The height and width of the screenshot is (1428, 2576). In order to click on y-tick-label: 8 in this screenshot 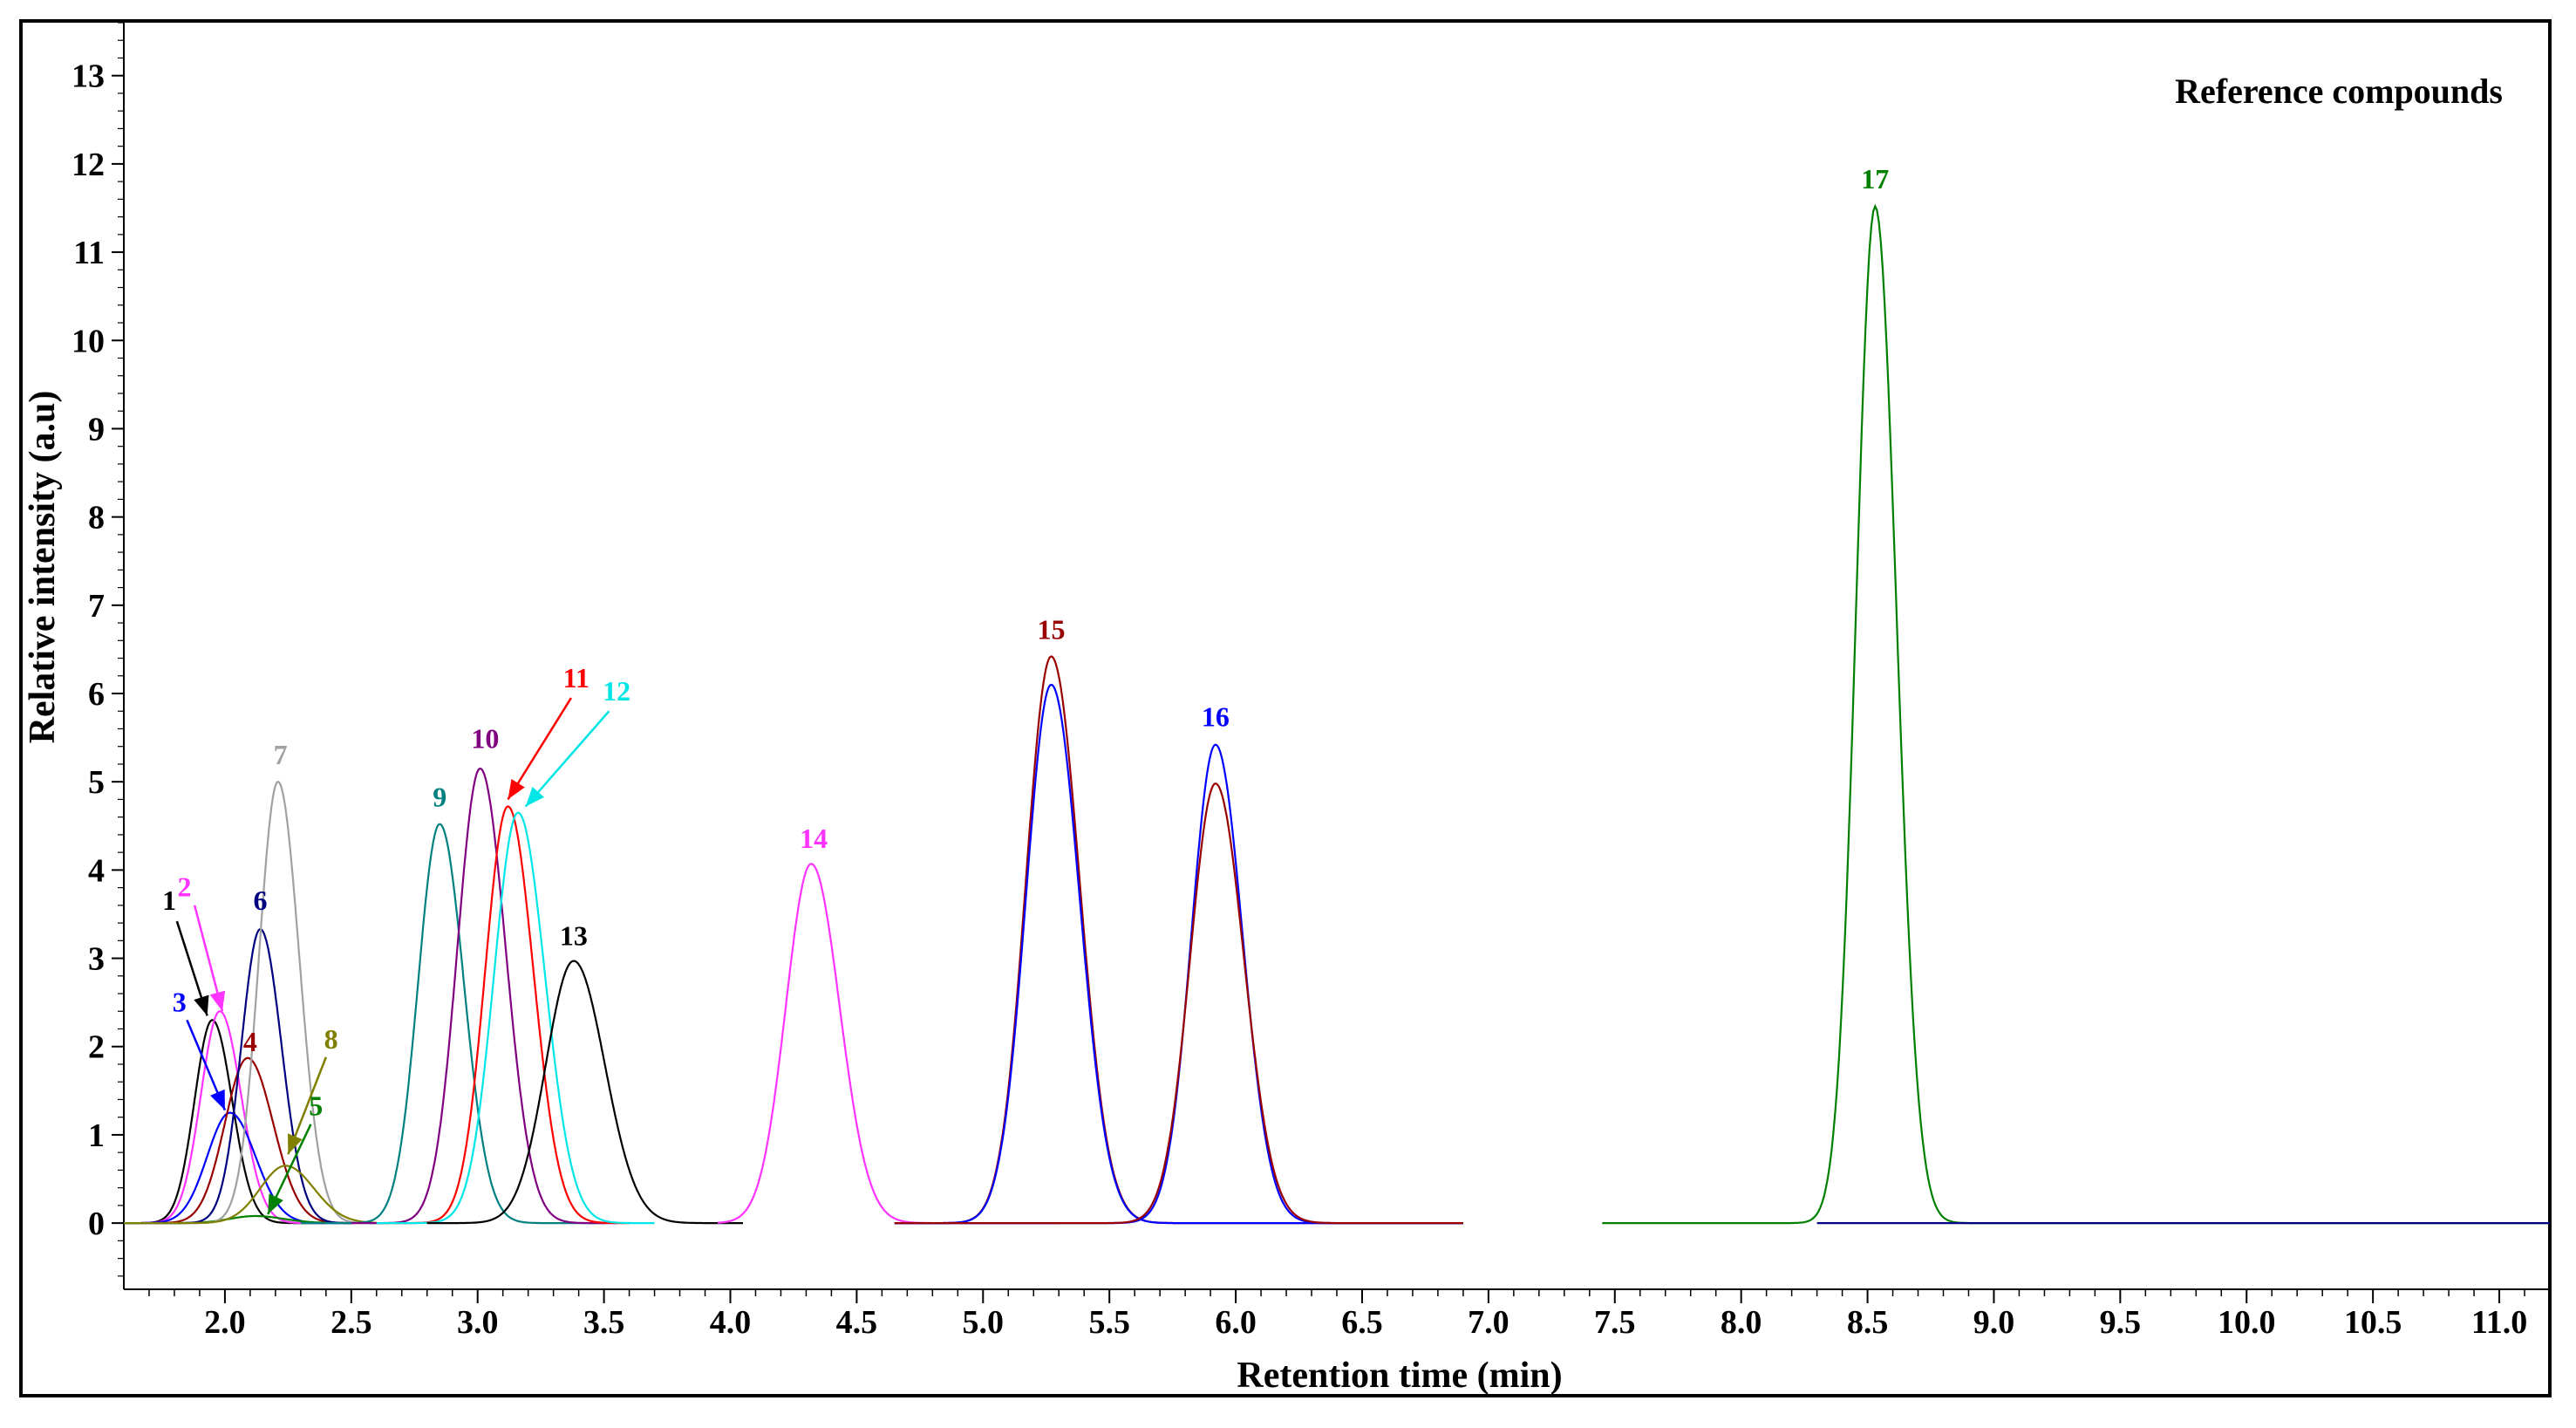, I will do `click(97, 518)`.